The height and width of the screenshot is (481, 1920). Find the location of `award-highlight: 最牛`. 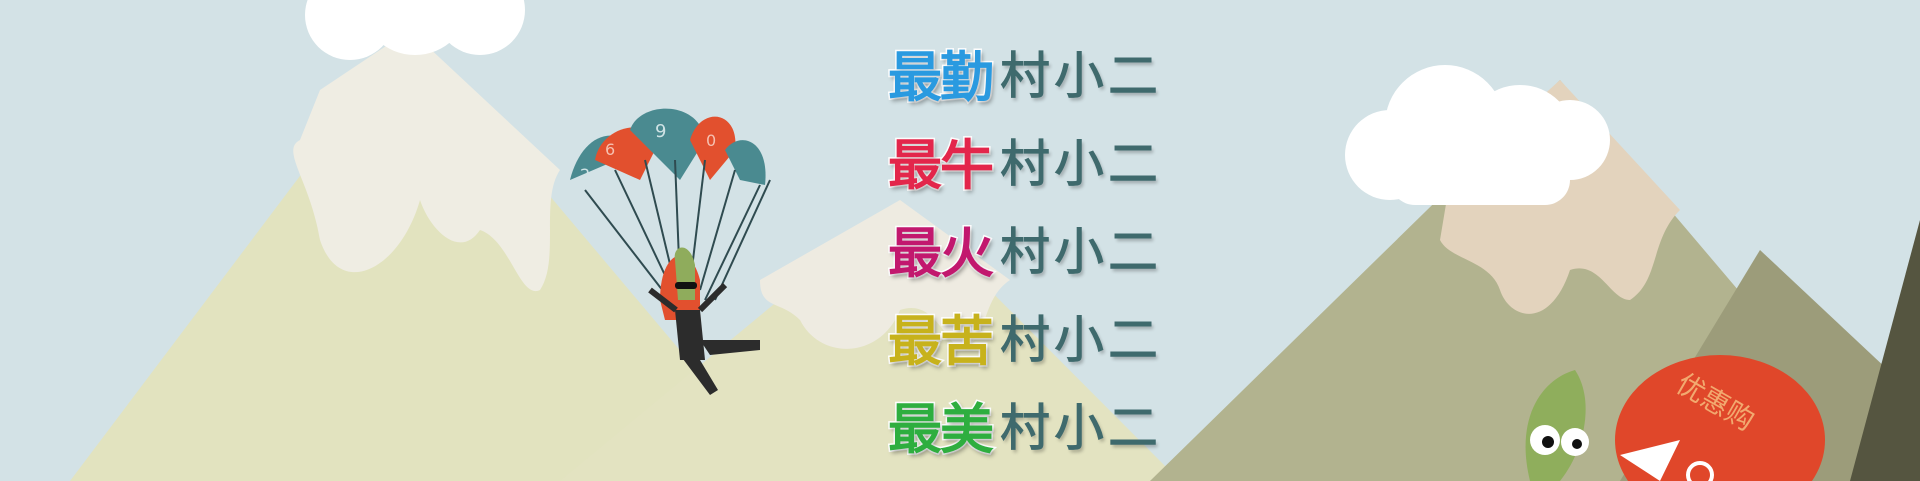

award-highlight: 最牛 is located at coordinates (941, 165).